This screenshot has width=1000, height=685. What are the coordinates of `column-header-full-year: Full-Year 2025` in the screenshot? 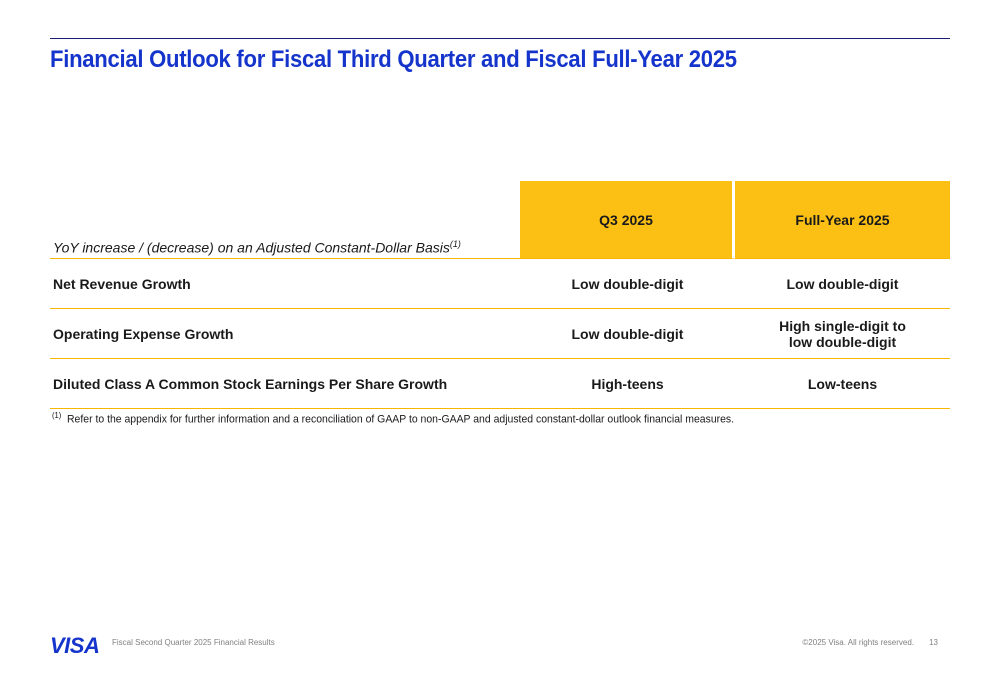 It's located at (842, 220).